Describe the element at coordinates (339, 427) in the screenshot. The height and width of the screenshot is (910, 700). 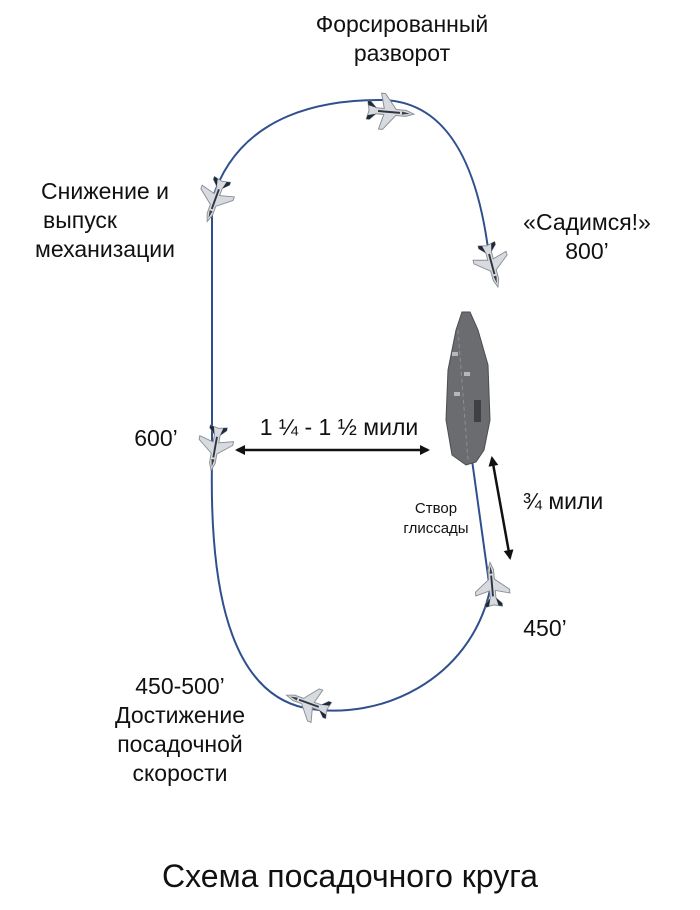
I see `label-distance-abeam: 1 ¼ - 1 ½ мили` at that location.